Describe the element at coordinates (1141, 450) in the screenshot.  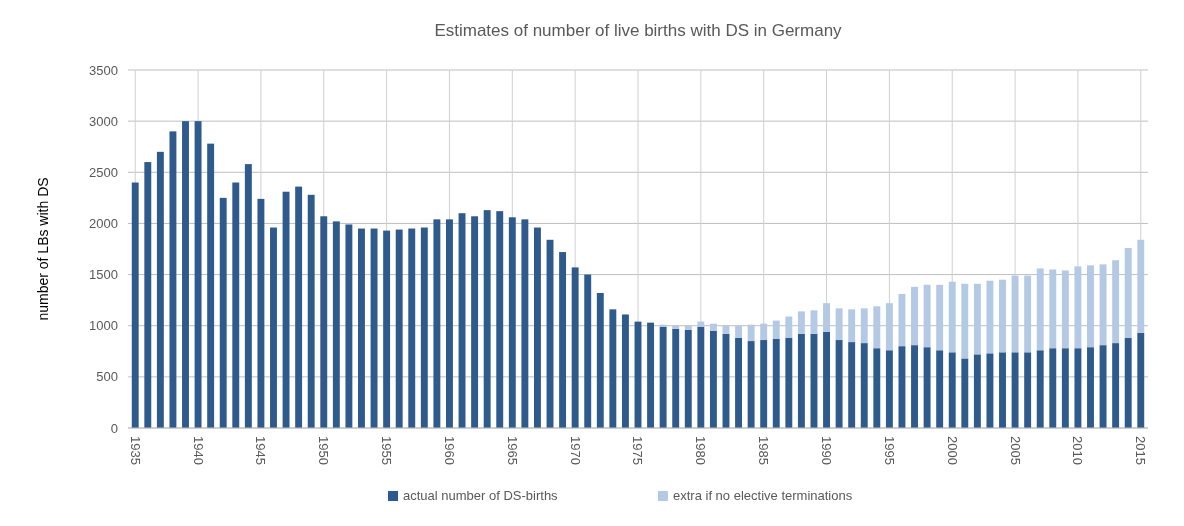
I see `x-tick-label: 2015` at that location.